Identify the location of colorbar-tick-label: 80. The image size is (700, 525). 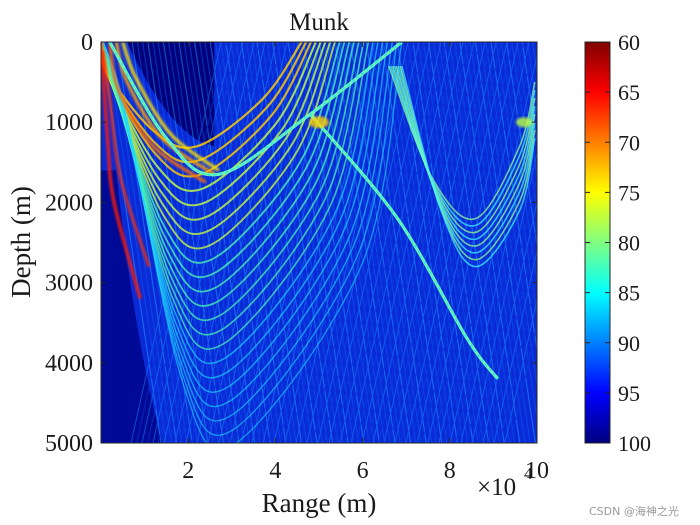
(629, 243).